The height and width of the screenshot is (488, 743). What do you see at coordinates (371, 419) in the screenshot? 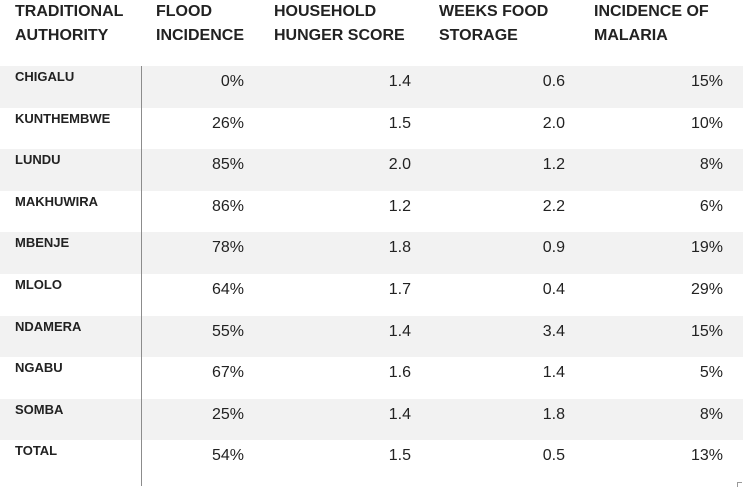
I see `table-row: SOMBA 25% 1.4 1.8 8%` at bounding box center [371, 419].